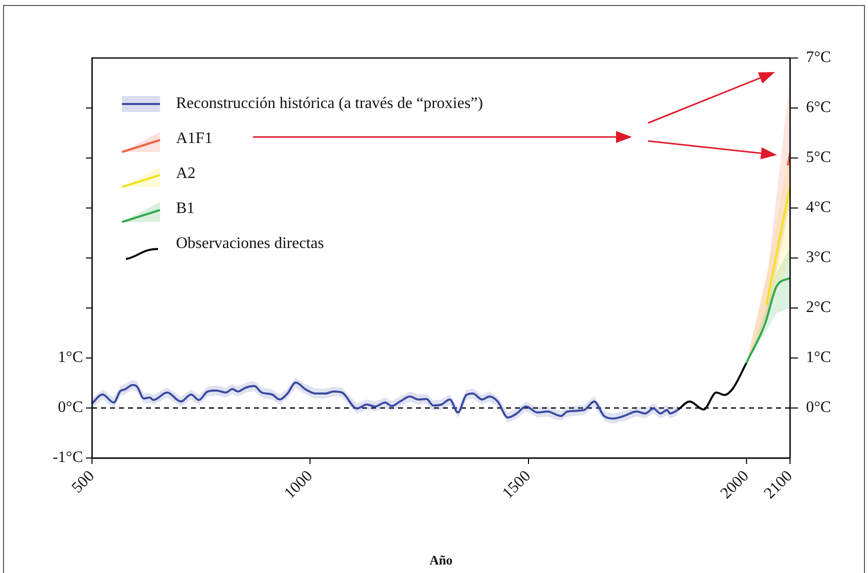  Describe the element at coordinates (83, 482) in the screenshot. I see `x-tick-label: 500` at that location.